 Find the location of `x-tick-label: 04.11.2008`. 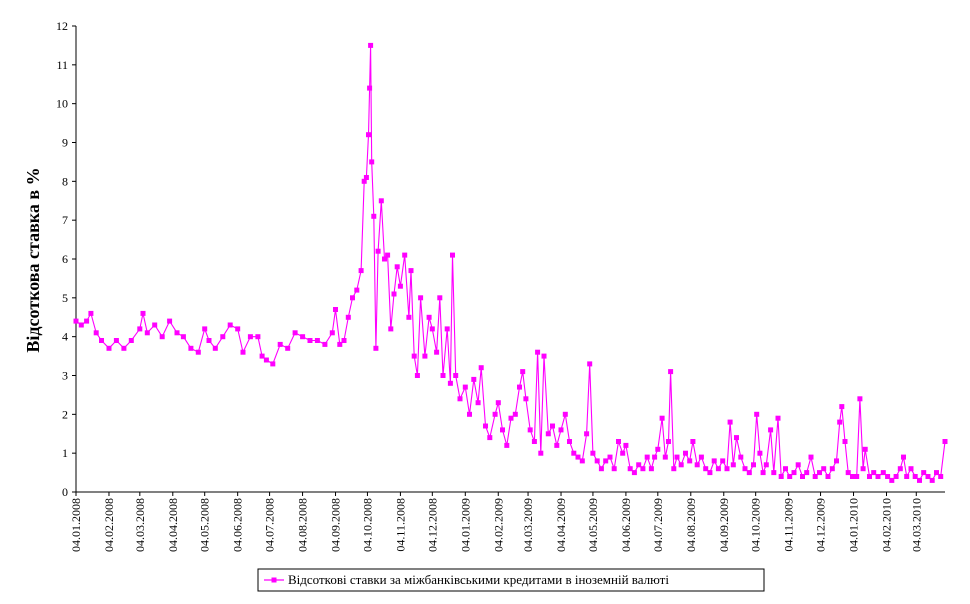

x-tick-label: 04.11.2008 is located at coordinates (400, 525).